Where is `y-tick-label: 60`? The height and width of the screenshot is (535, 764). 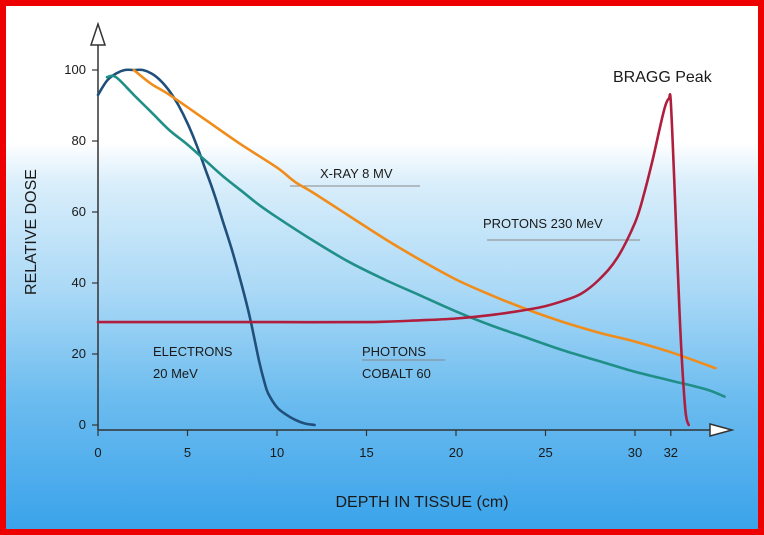 y-tick-label: 60 is located at coordinates (79, 211).